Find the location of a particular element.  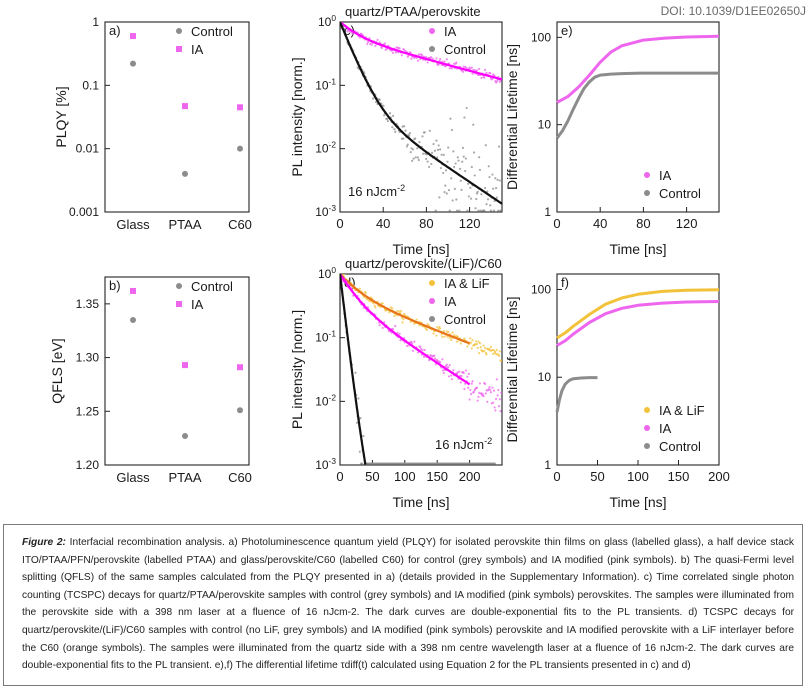

y-tick-label-c-3-exp: 0 is located at coordinates (333, 18).